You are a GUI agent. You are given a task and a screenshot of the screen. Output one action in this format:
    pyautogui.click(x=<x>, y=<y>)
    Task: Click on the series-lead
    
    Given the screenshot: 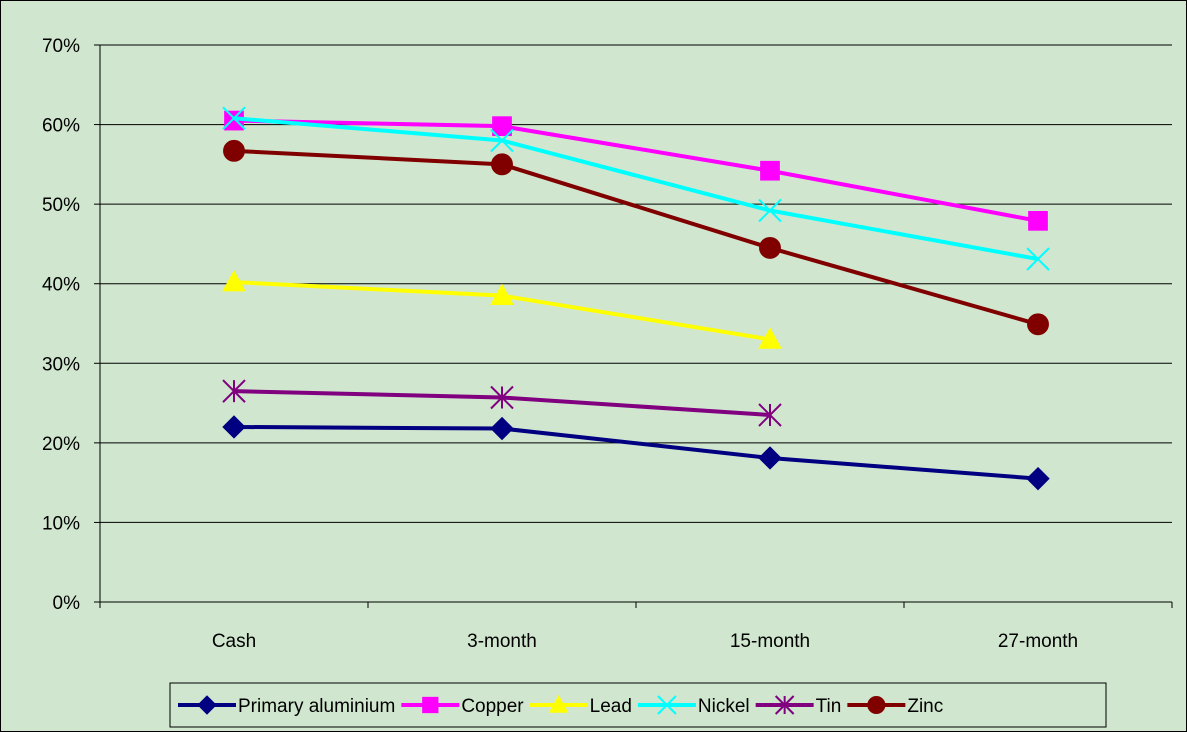 What is the action you would take?
    pyautogui.click(x=502, y=309)
    